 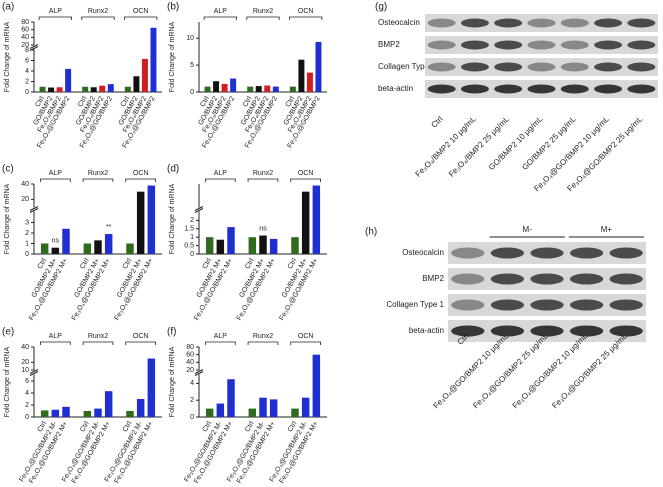 What do you see at coordinates (479, 146) in the screenshot?
I see `lane-label: Fe₃O₄/BMP2 25 μg/mL` at bounding box center [479, 146].